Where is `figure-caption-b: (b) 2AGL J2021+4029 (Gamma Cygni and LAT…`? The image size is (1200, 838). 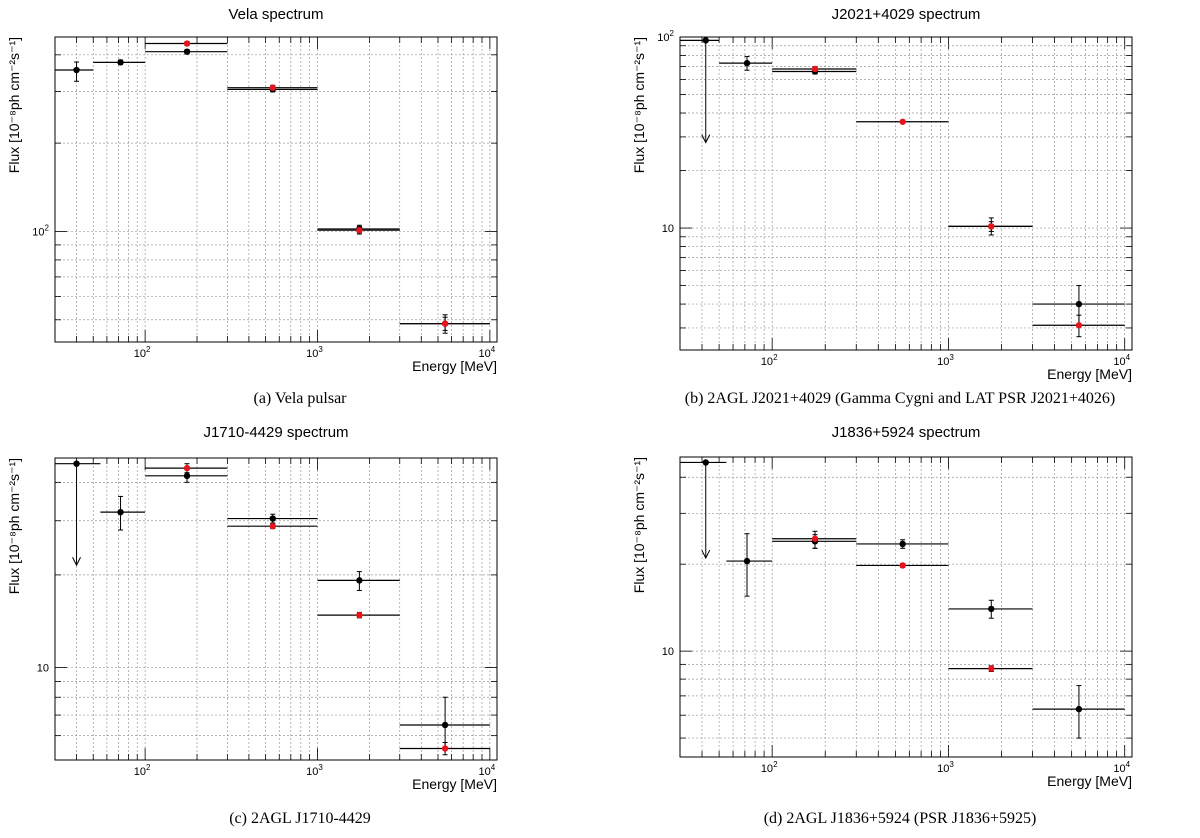 figure-caption-b: (b) 2AGL J2021+4029 (Gamma Cygni and LAT… is located at coordinates (900, 398).